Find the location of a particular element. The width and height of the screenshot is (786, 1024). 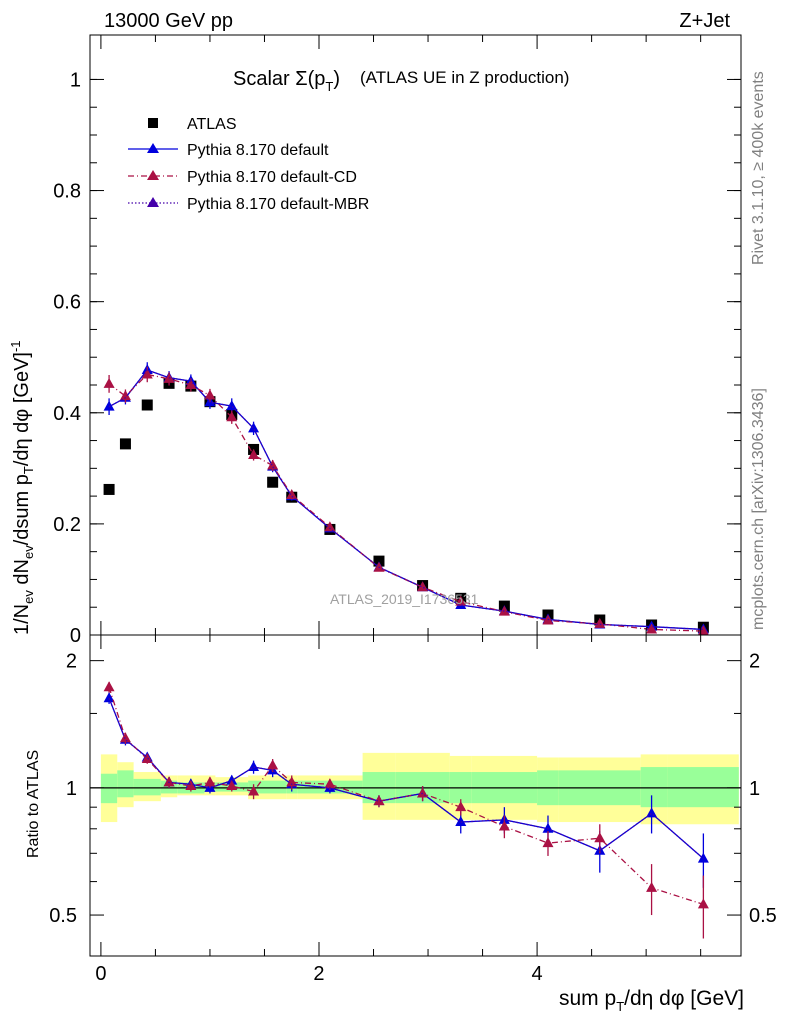

ratio-xtick-label: 2 is located at coordinates (318, 974).